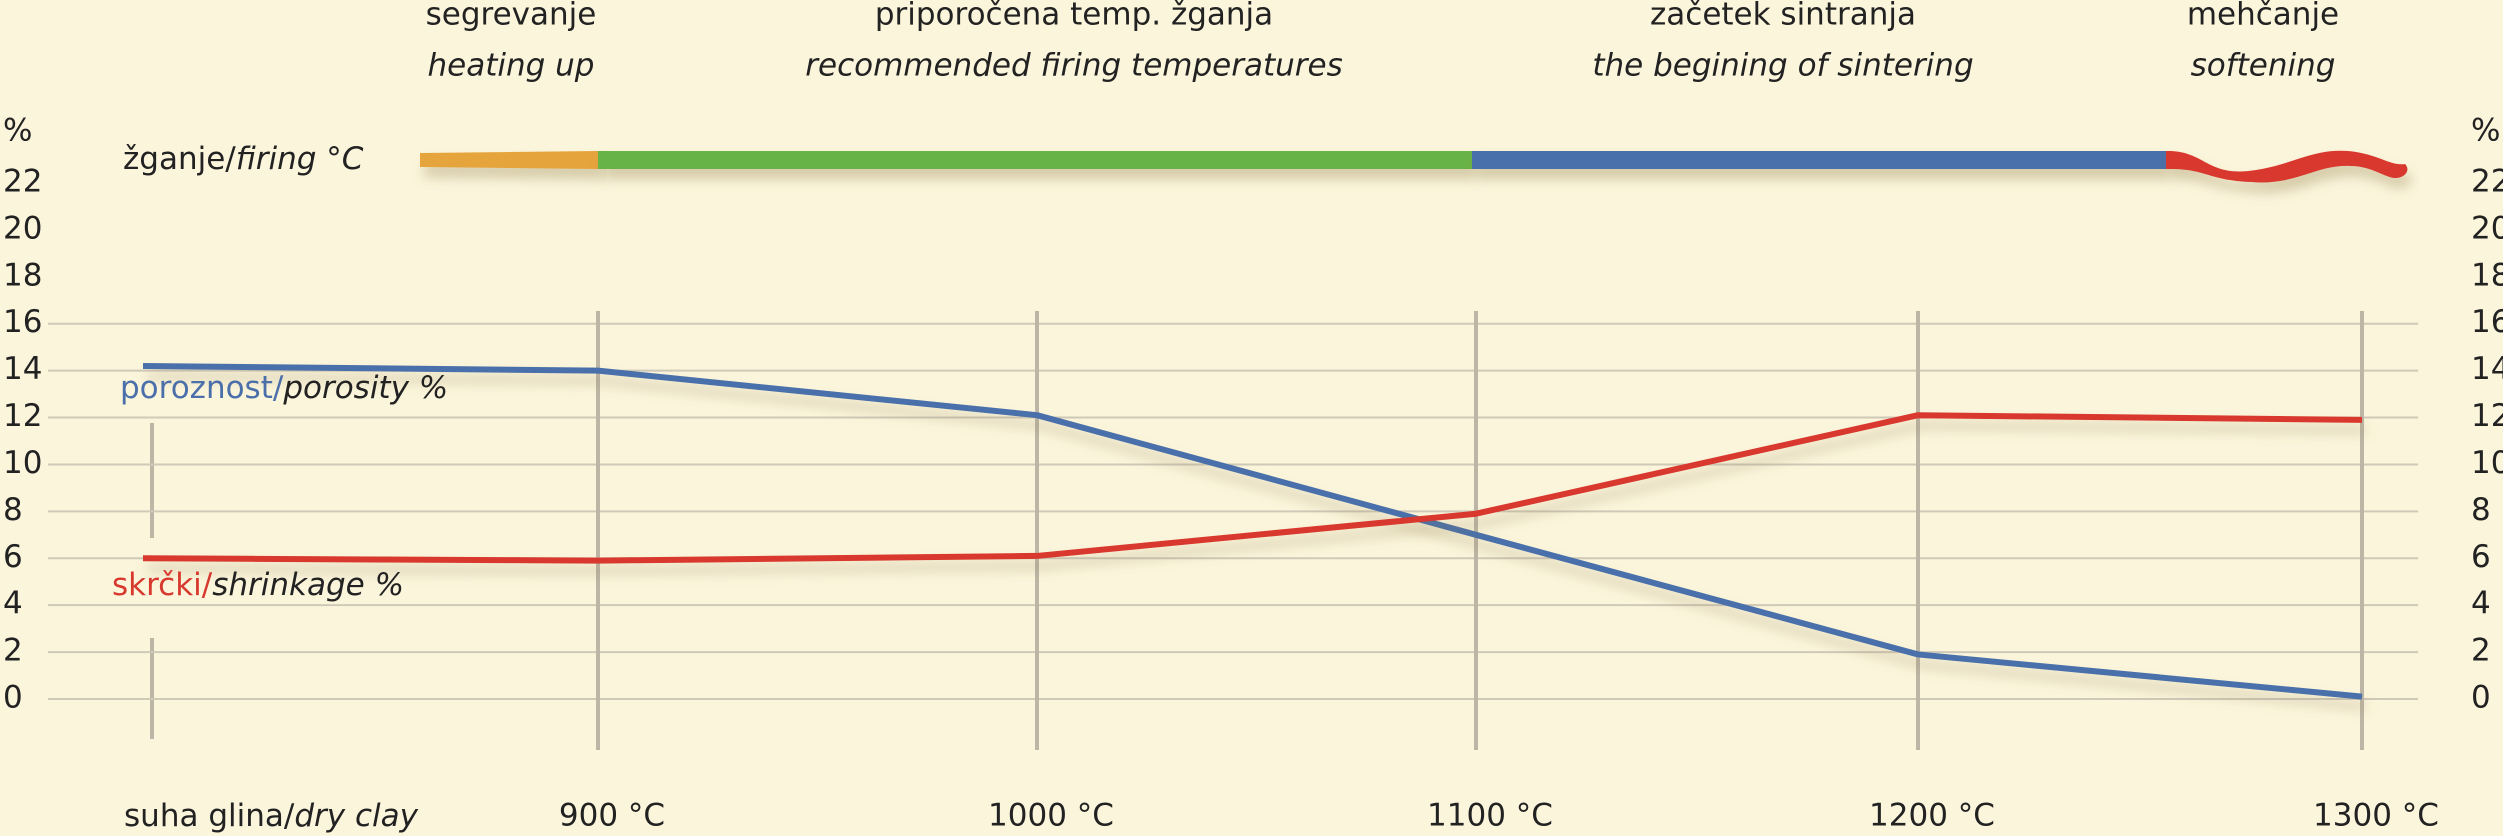 This screenshot has height=836, width=2503. I want to click on phase-label-en: softening, so click(2263, 66).